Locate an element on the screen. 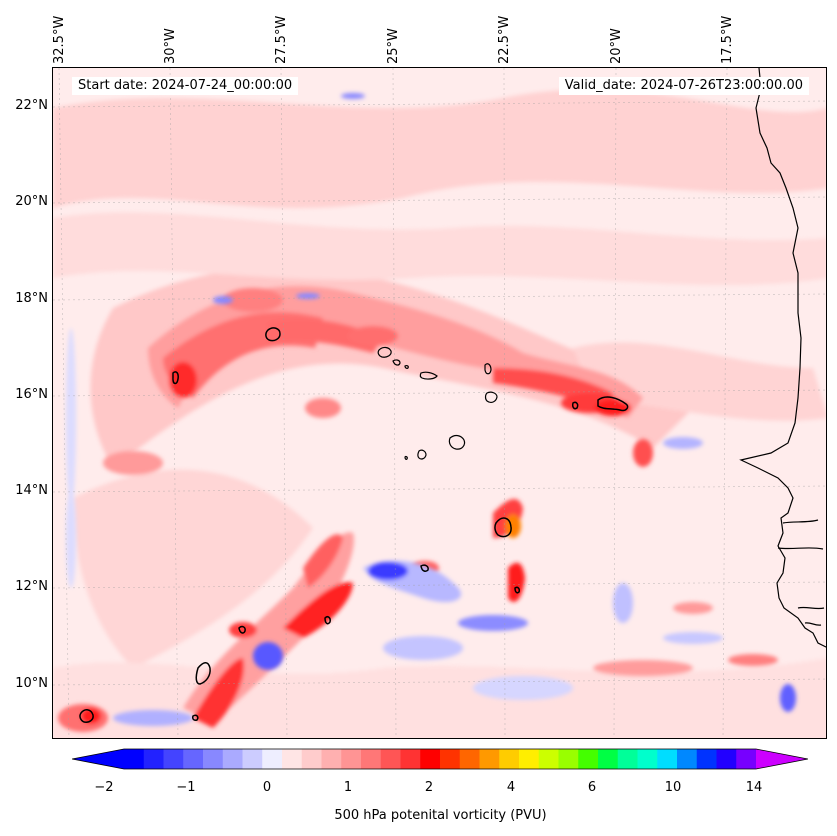  lon-label-25w: 25°W is located at coordinates (393, 46).